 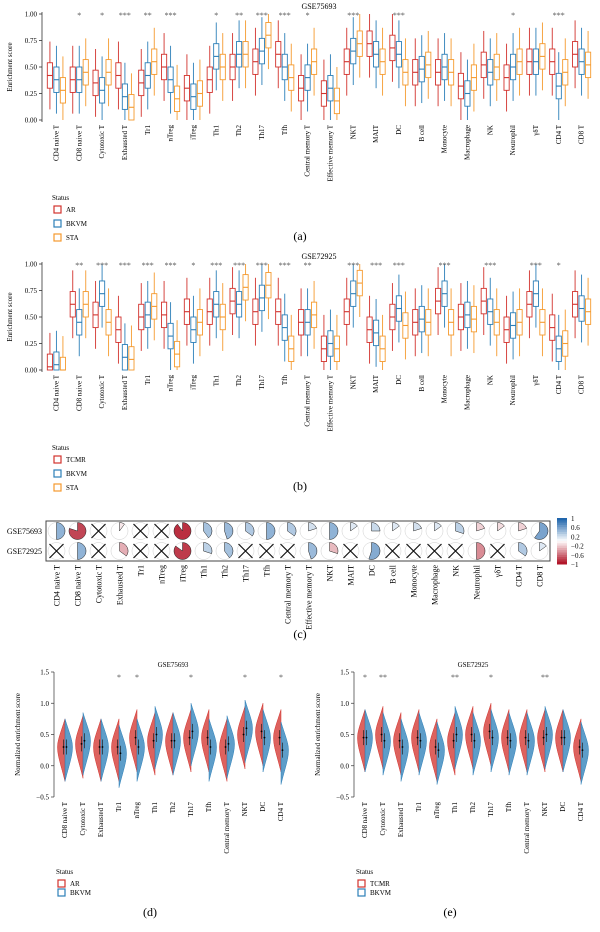 What do you see at coordinates (72, 238) in the screenshot?
I see `legend-label: STA` at bounding box center [72, 238].